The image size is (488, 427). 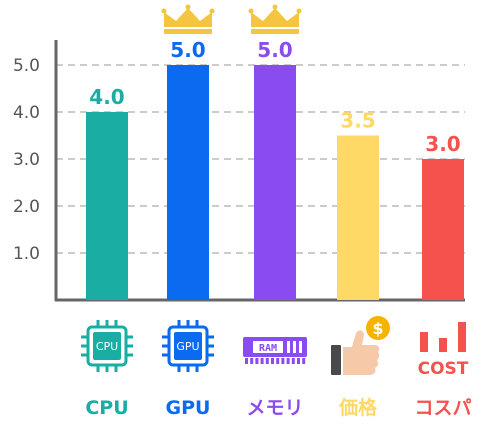 I want to click on category-label: GPU, so click(x=188, y=408).